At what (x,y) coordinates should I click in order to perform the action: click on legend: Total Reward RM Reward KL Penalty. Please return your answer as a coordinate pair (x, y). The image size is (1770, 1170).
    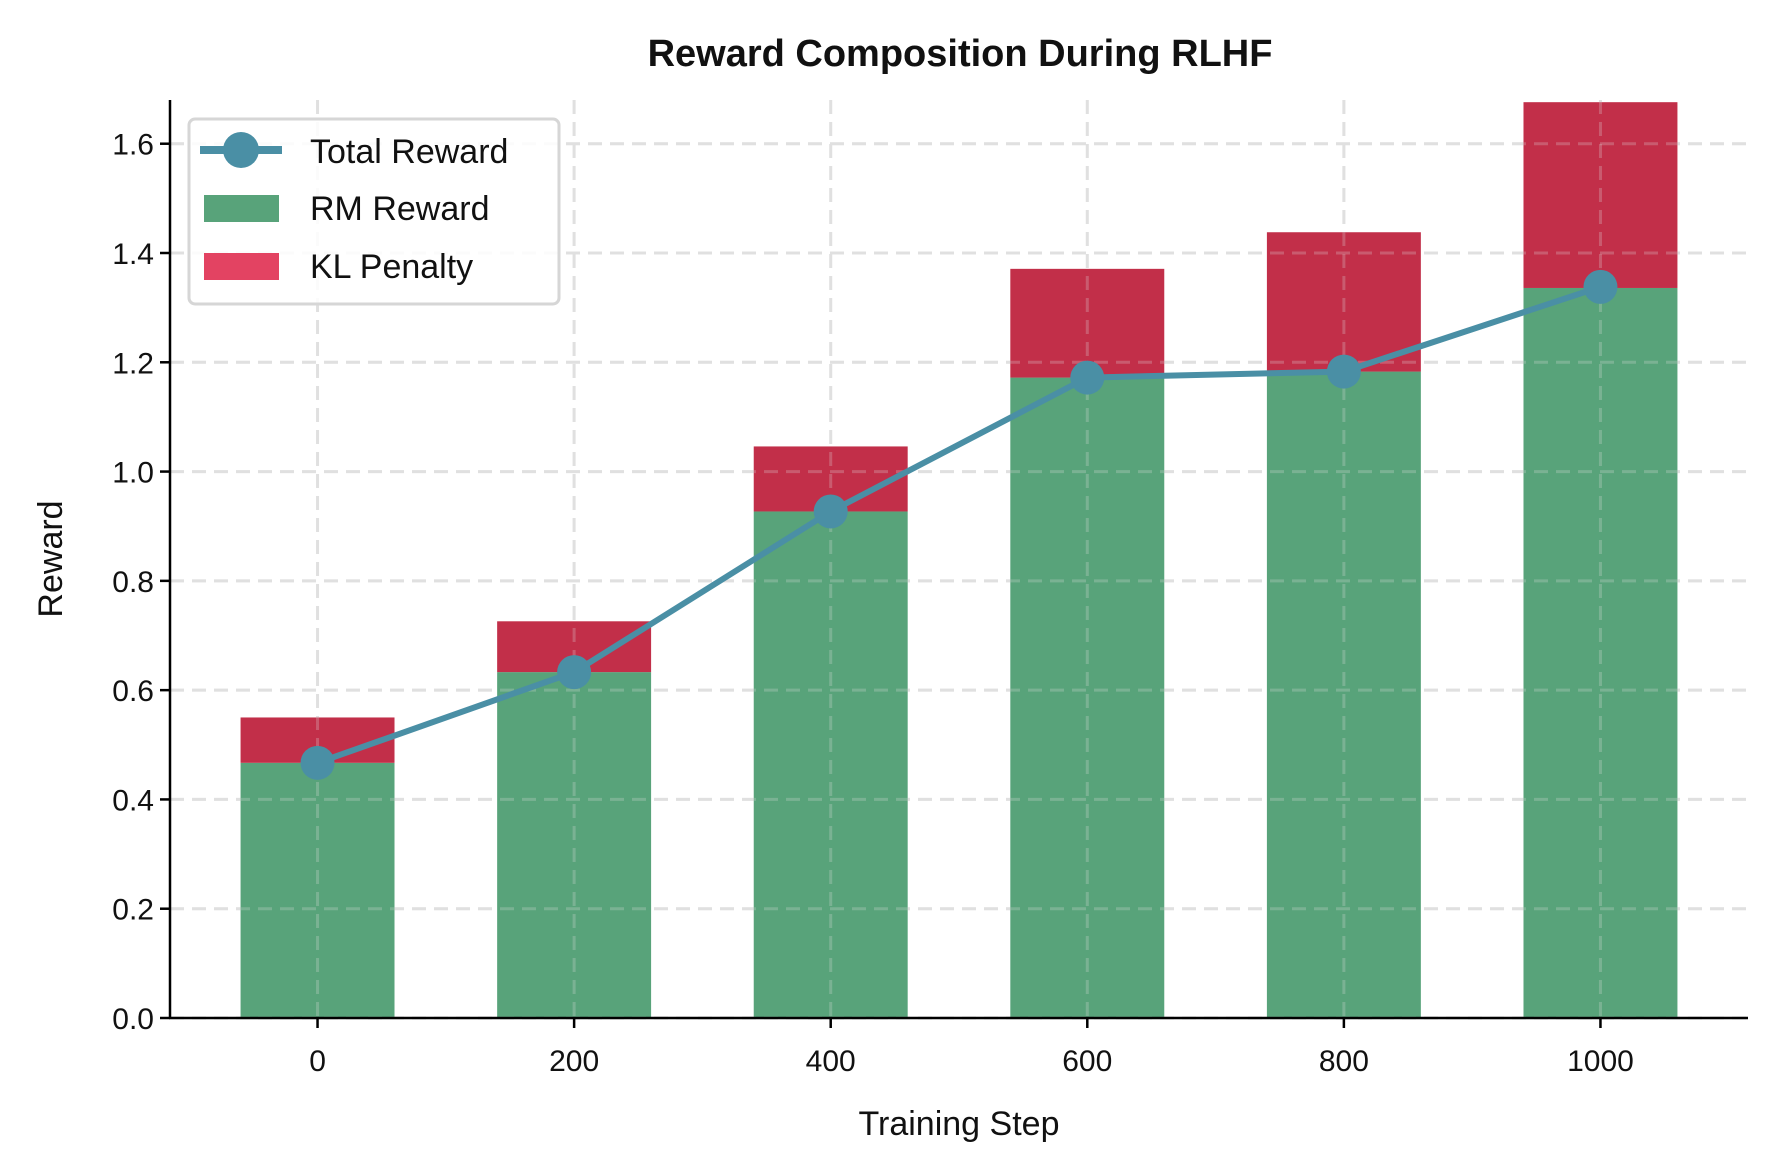
    Looking at the image, I should click on (374, 211).